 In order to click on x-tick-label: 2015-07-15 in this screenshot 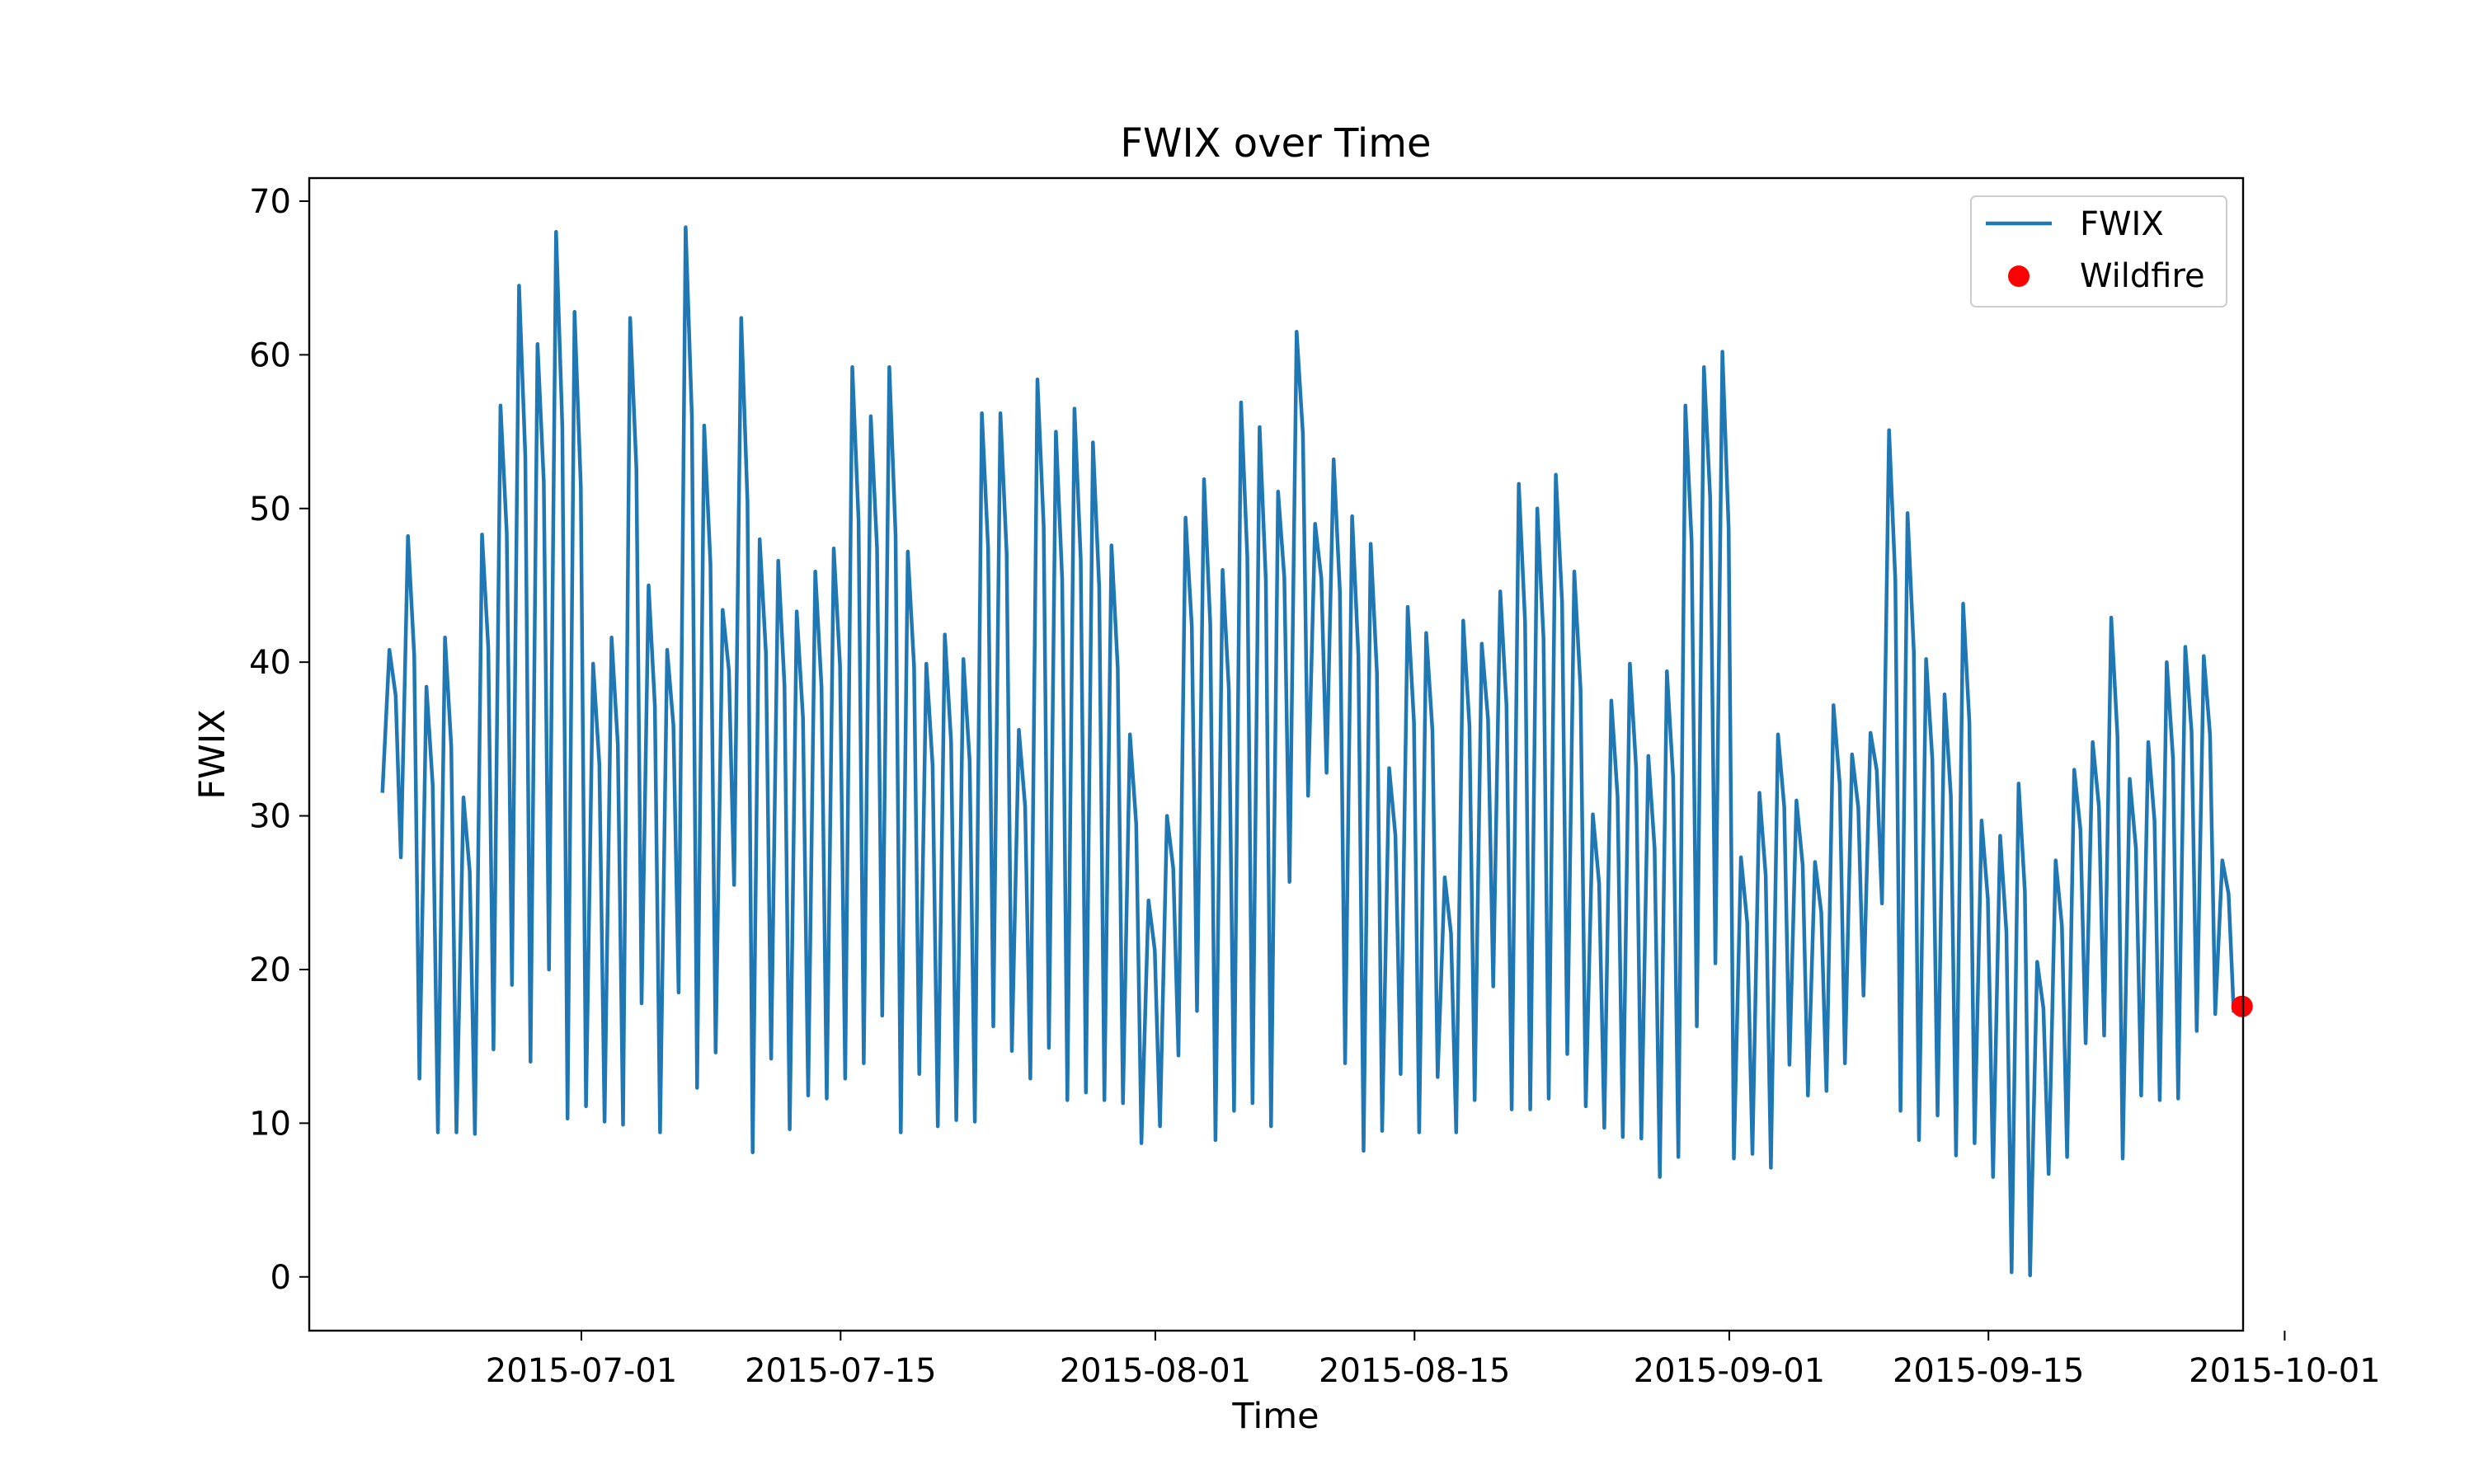, I will do `click(840, 1371)`.